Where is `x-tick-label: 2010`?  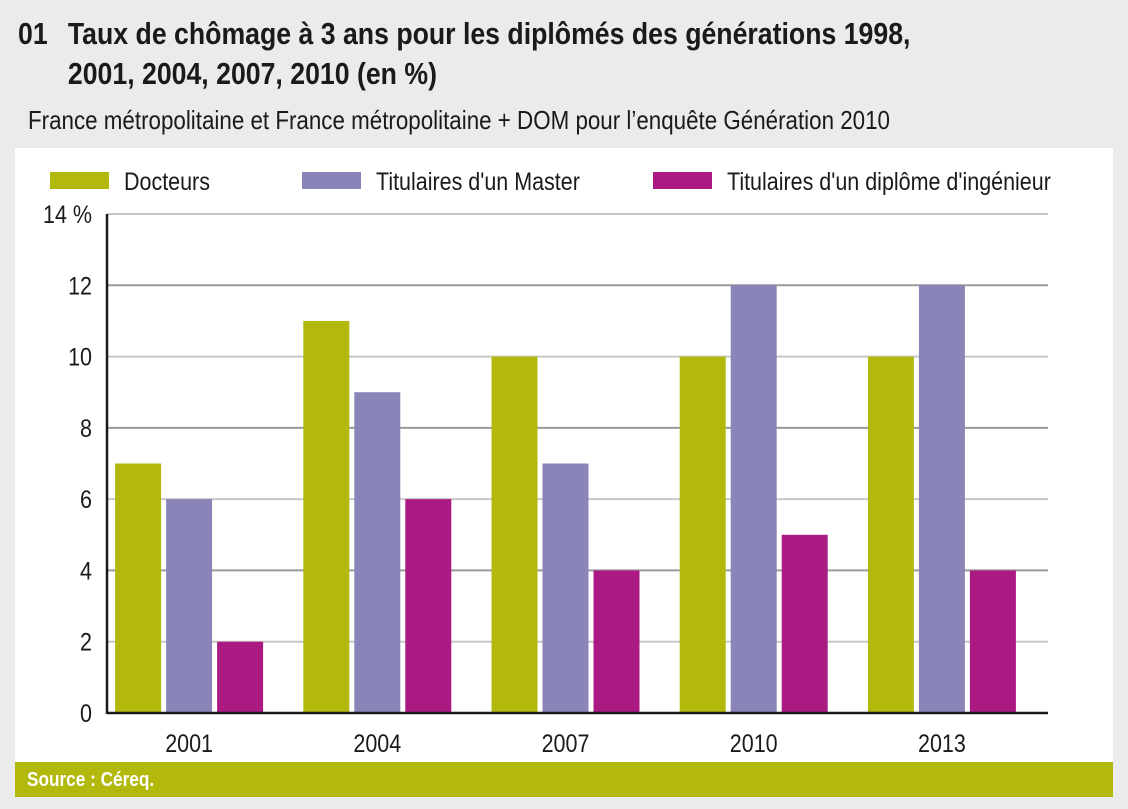 x-tick-label: 2010 is located at coordinates (754, 743).